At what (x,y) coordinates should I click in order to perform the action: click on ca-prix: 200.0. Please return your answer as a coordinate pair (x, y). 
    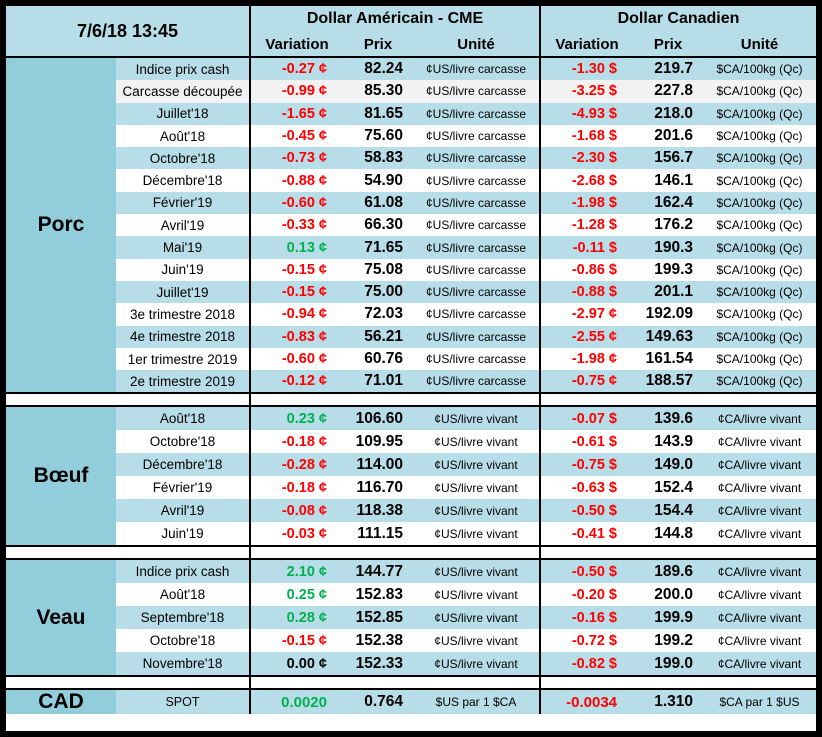
    Looking at the image, I should click on (673, 594).